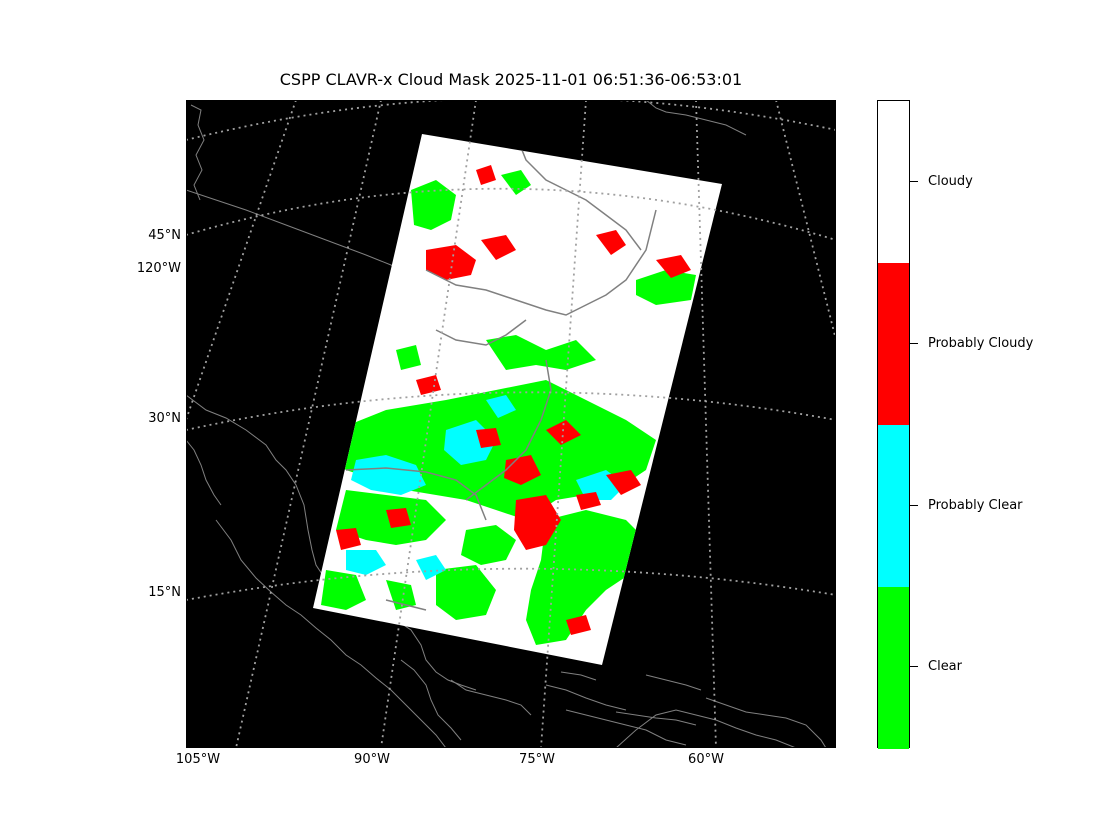 Image resolution: width=1120 pixels, height=840 pixels. What do you see at coordinates (893, 668) in the screenshot?
I see `colorbar-segment-clear` at bounding box center [893, 668].